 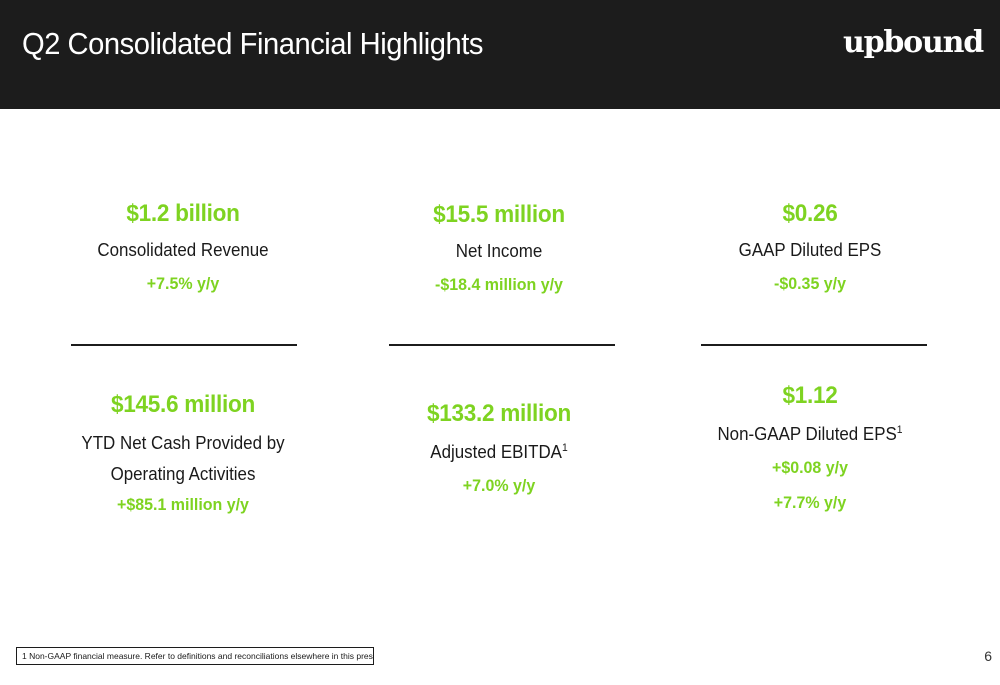 I want to click on metric-change: -$18.4 million y/y, so click(x=499, y=284).